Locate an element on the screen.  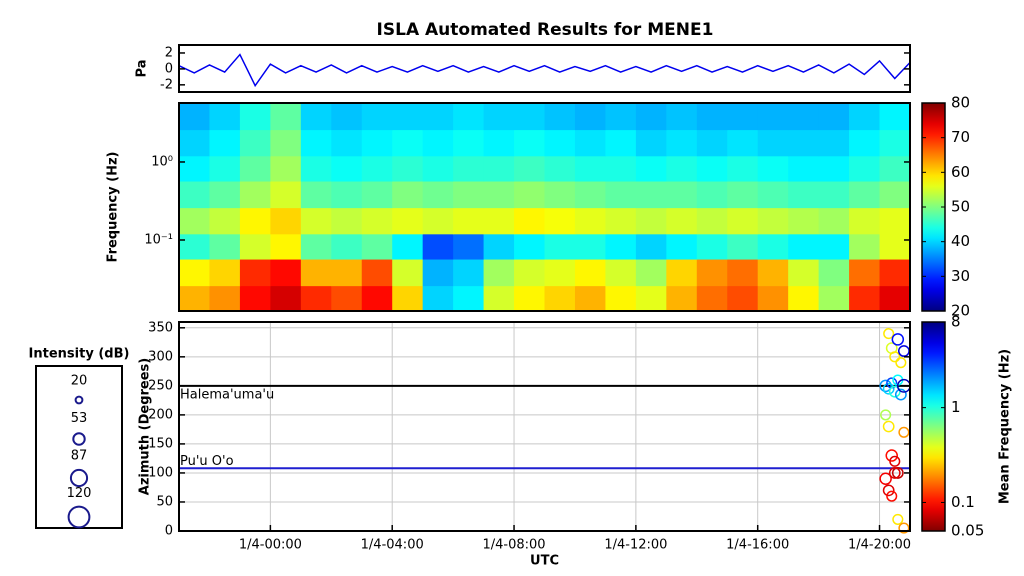
size-legend-label: 120 is located at coordinates (79, 493).